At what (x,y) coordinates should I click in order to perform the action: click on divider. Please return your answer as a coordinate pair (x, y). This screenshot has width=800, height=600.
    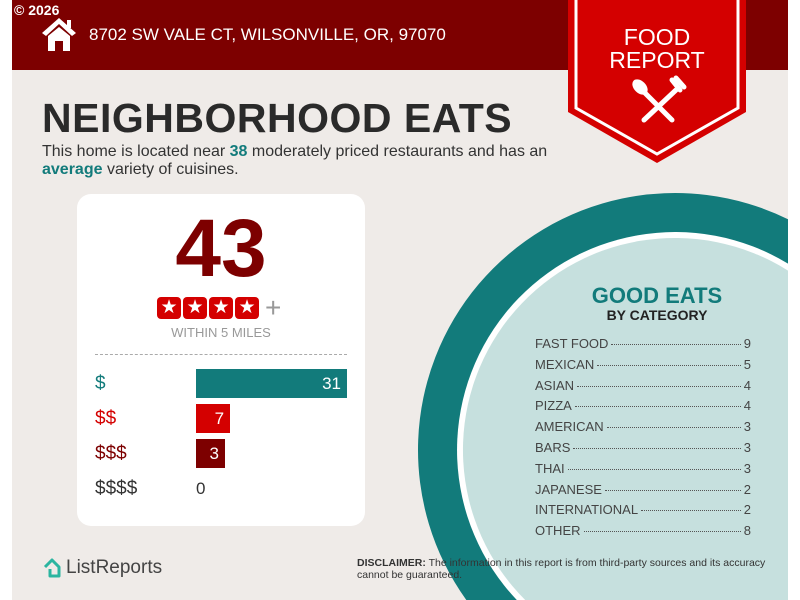
    Looking at the image, I should click on (221, 354).